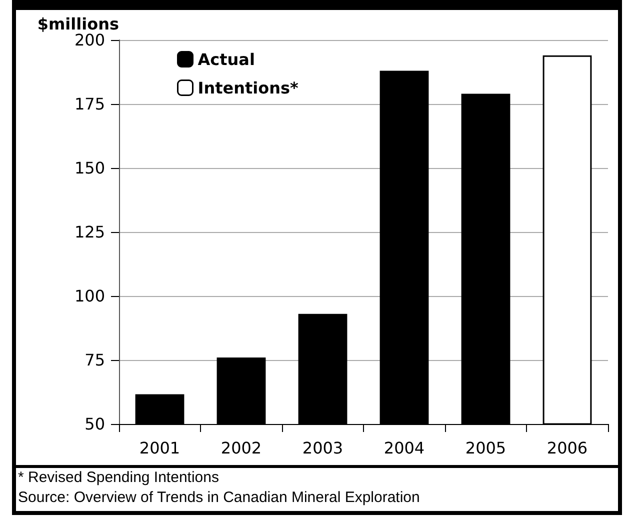  I want to click on legend-label: Intentions*, so click(249, 88).